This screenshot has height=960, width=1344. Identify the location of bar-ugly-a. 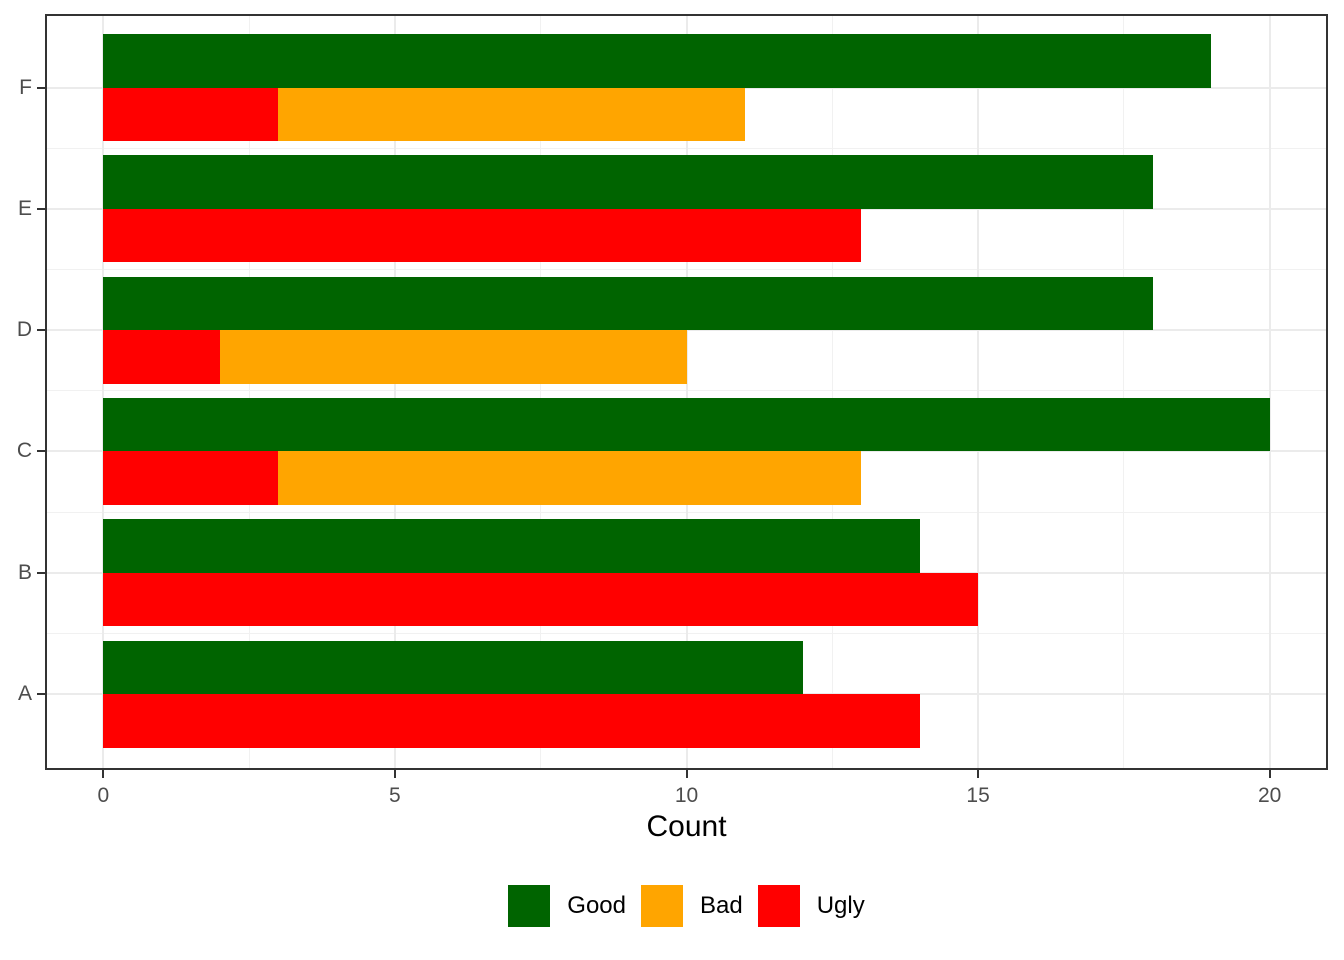
(511, 721).